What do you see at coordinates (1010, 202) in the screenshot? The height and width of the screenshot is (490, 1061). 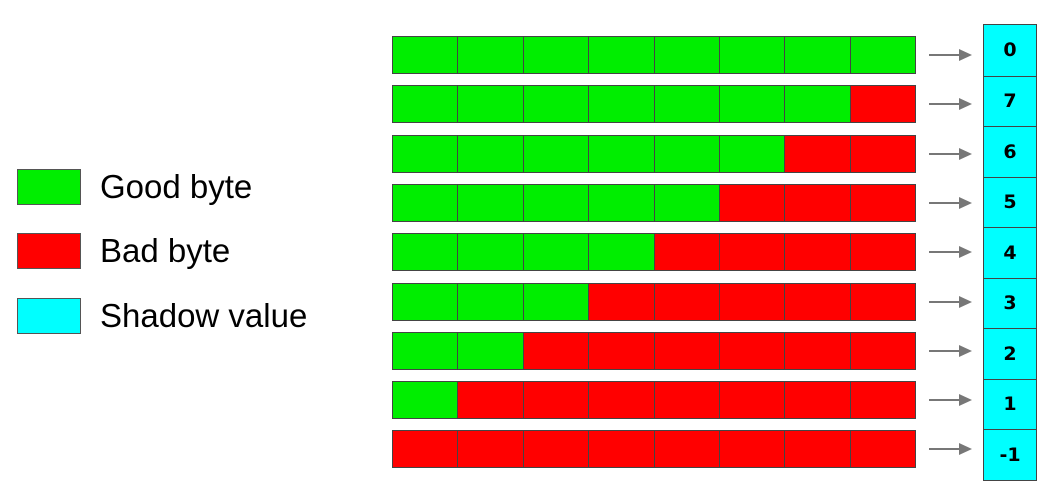 I see `shadow-value-cell: 5` at bounding box center [1010, 202].